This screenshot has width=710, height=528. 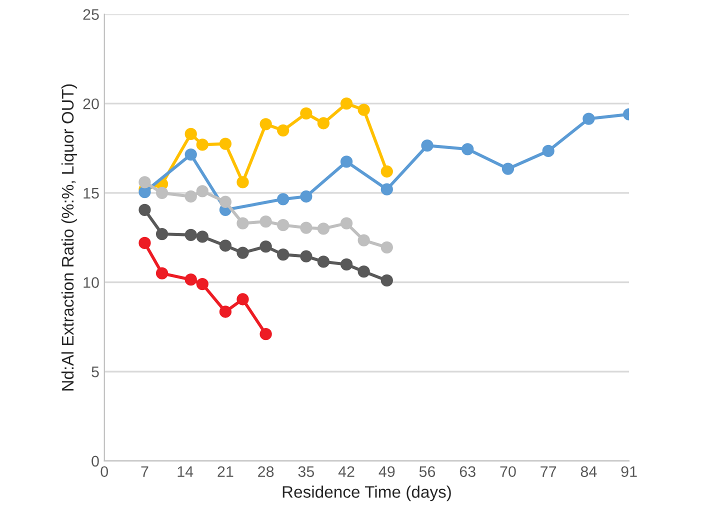 What do you see at coordinates (266, 472) in the screenshot?
I see `x-tick-label: 28` at bounding box center [266, 472].